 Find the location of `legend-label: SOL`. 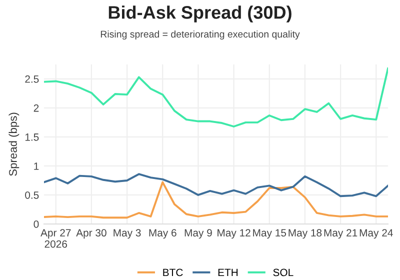

legend-label: SOL is located at coordinates (283, 272).